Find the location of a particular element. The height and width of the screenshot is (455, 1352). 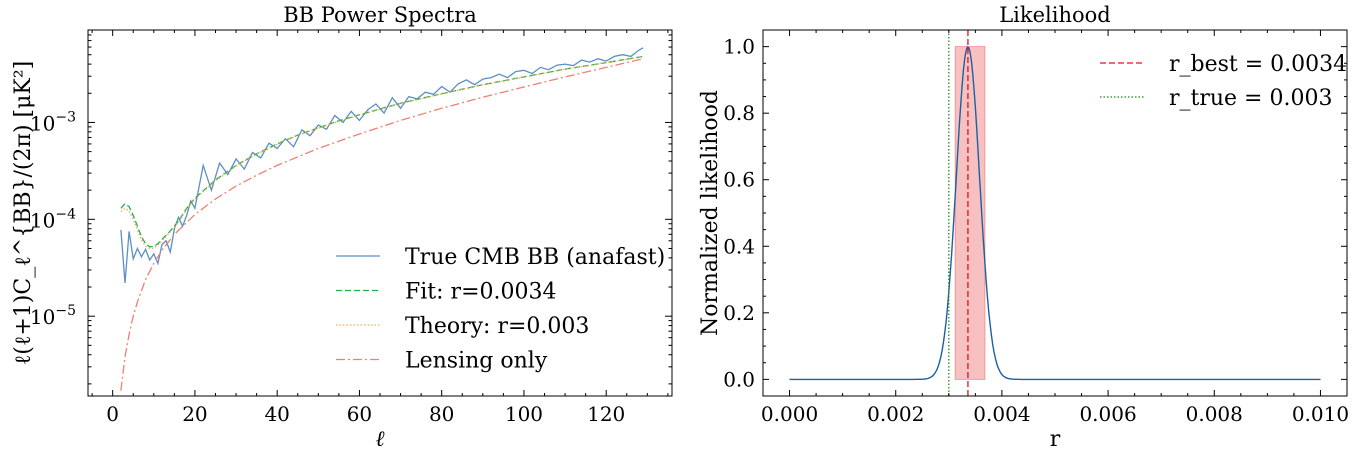

x-tick-label: 0.000 is located at coordinates (789, 414).